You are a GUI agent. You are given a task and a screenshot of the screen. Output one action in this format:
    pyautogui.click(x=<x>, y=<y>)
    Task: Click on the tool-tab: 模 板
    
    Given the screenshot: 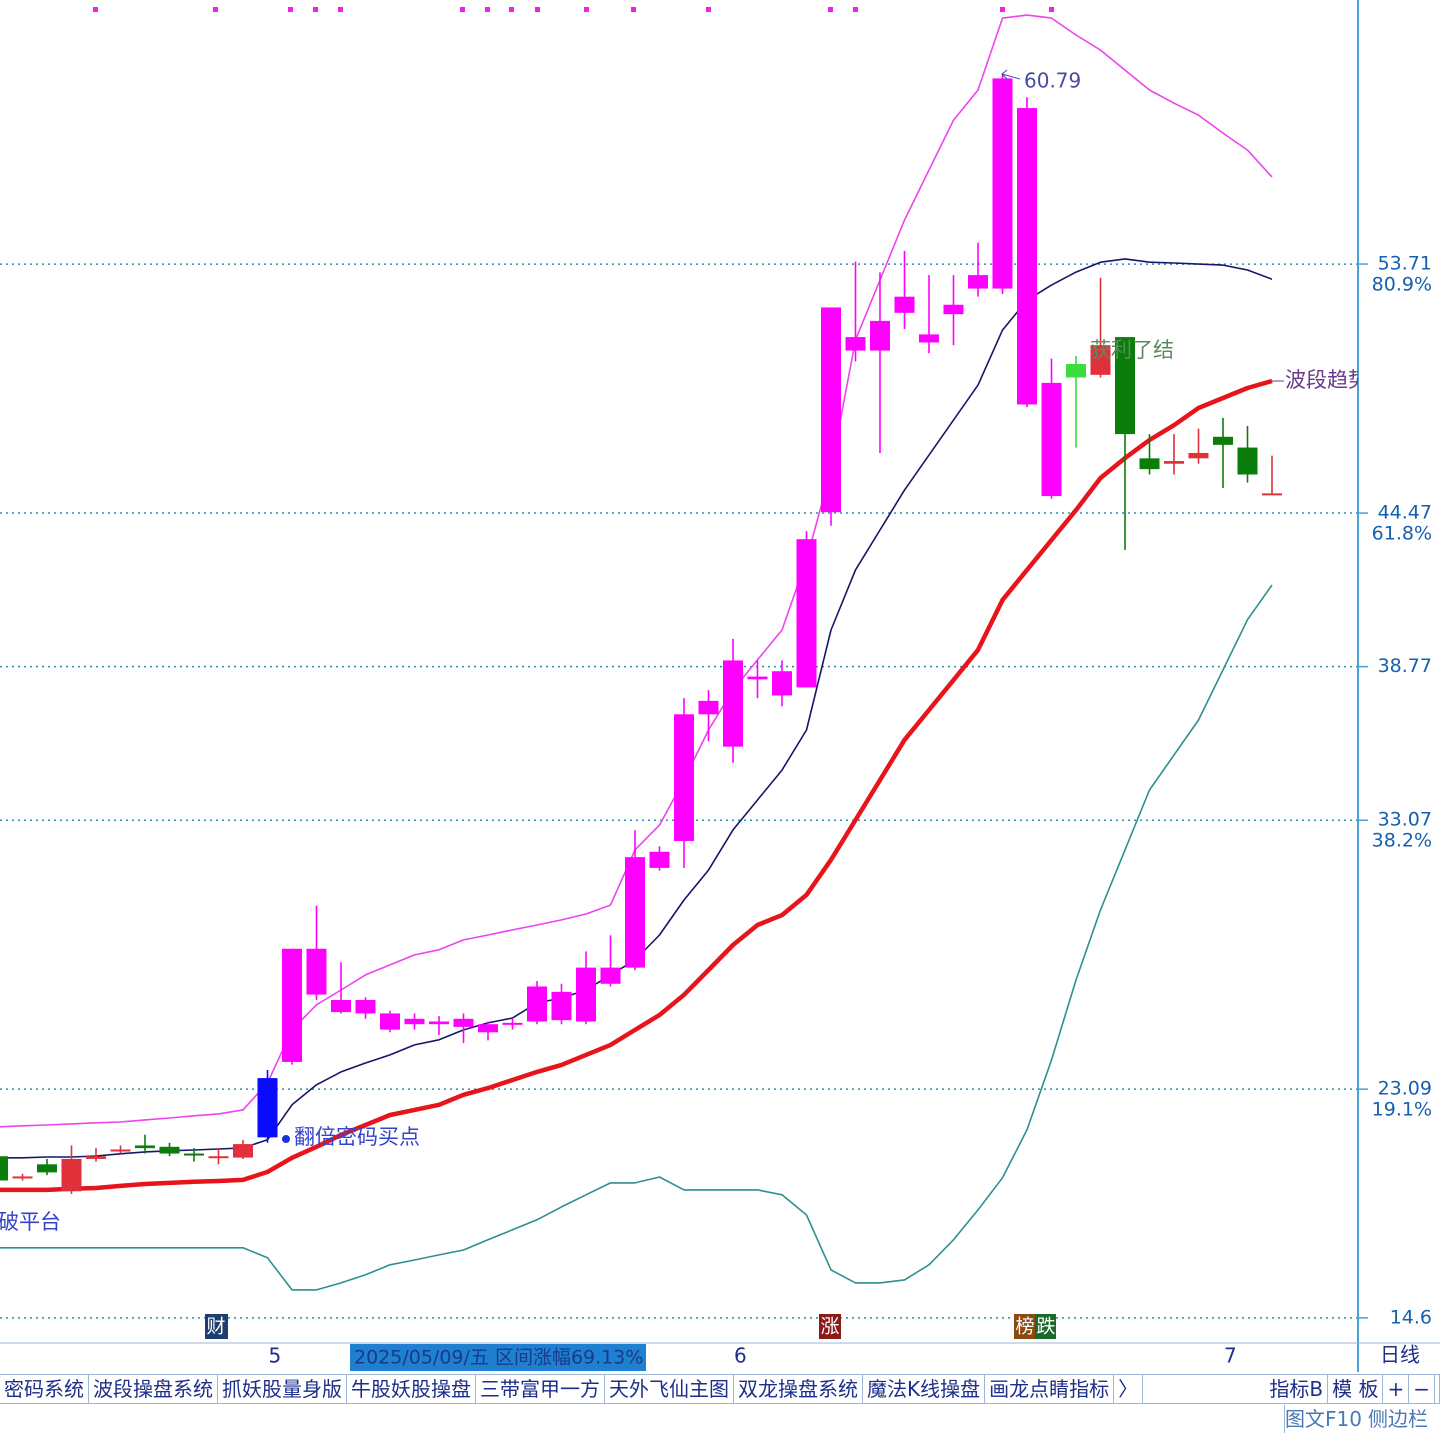 What is the action you would take?
    pyautogui.click(x=1356, y=1389)
    